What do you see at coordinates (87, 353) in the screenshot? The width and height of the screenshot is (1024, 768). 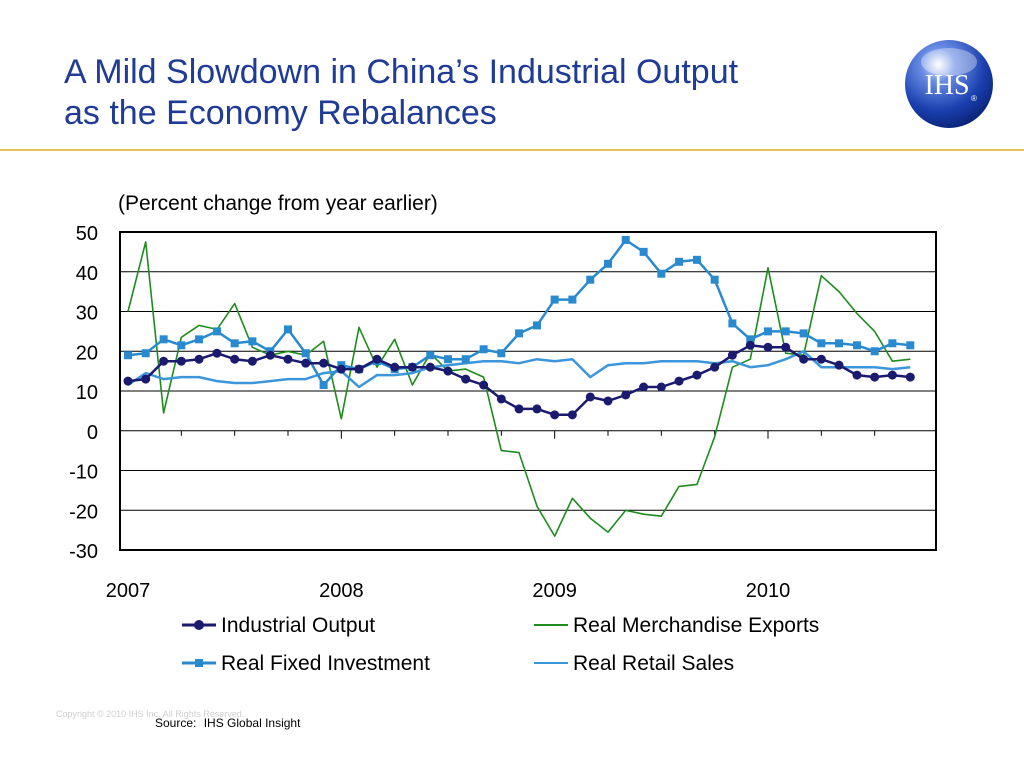 I see `y-tick-label: 20` at bounding box center [87, 353].